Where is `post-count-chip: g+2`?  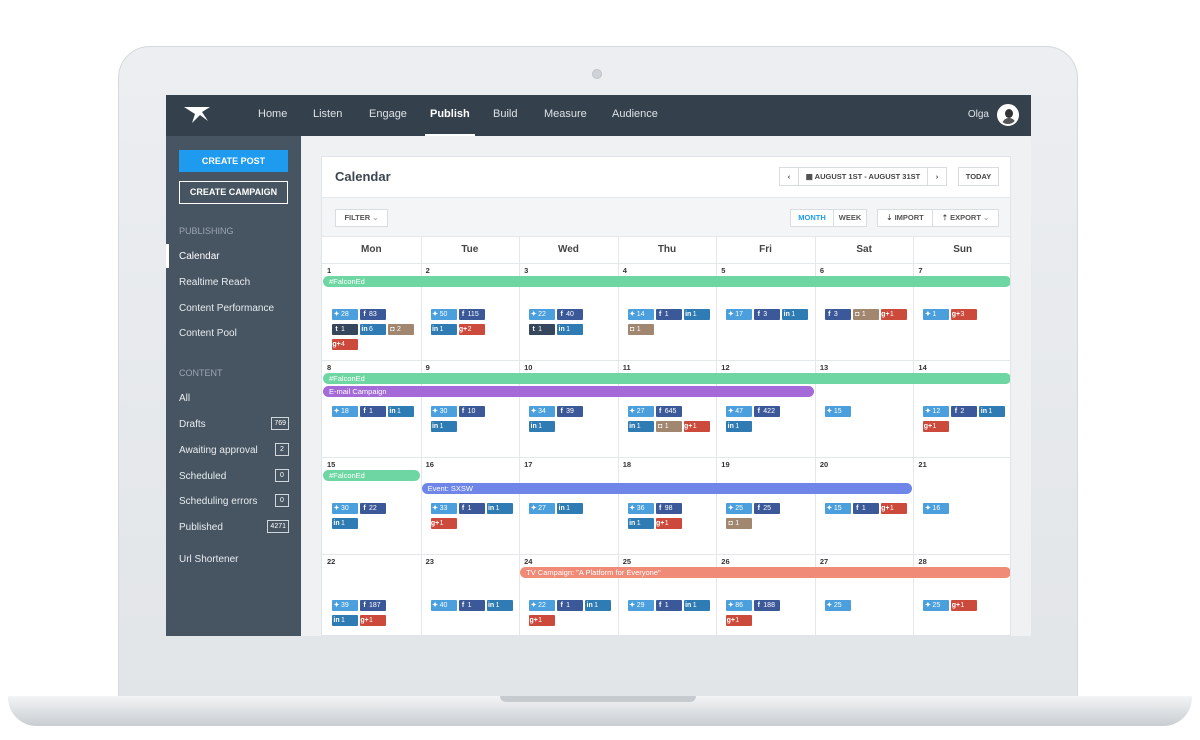 post-count-chip: g+2 is located at coordinates (471, 329).